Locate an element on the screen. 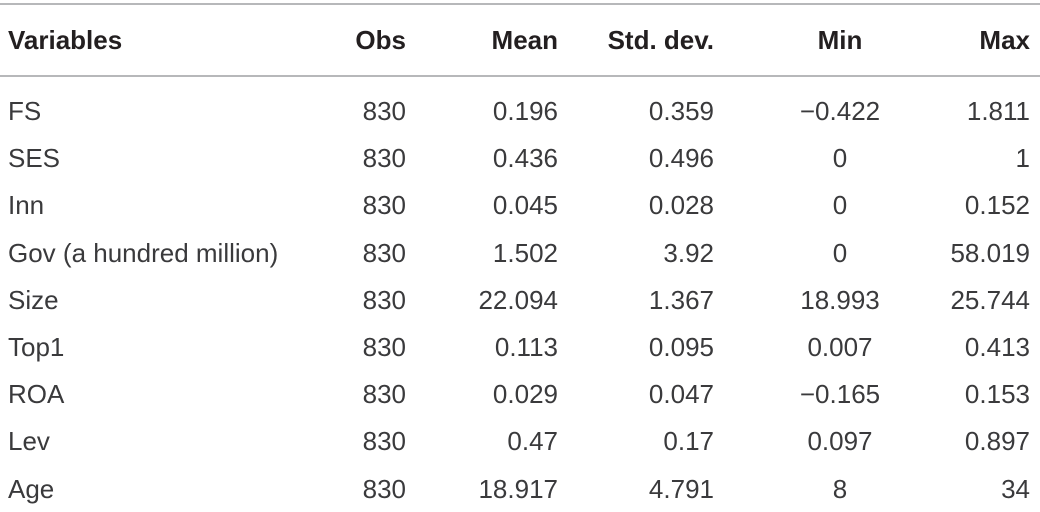 This screenshot has height=512, width=1040. cell-mean: 0.196 is located at coordinates (525, 111).